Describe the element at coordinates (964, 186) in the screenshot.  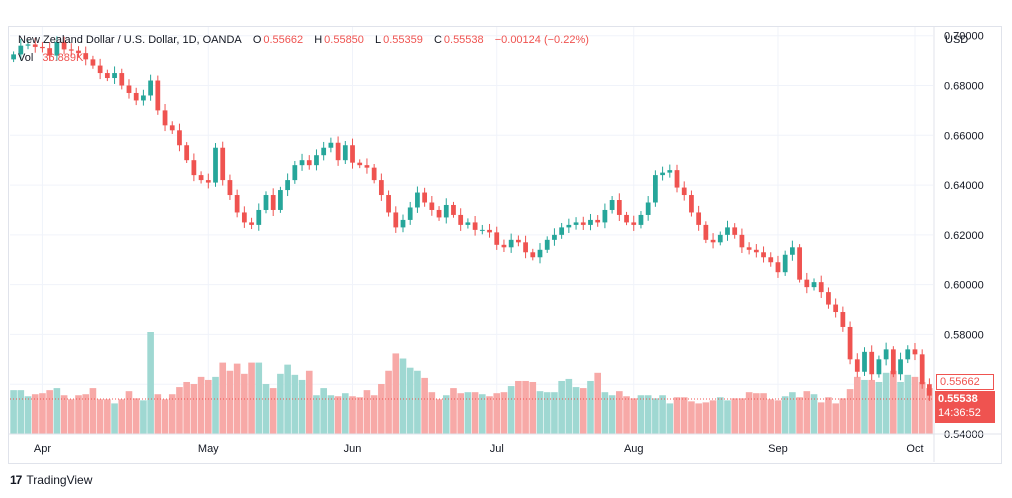
I see `price-tick-label: 0.64000` at that location.